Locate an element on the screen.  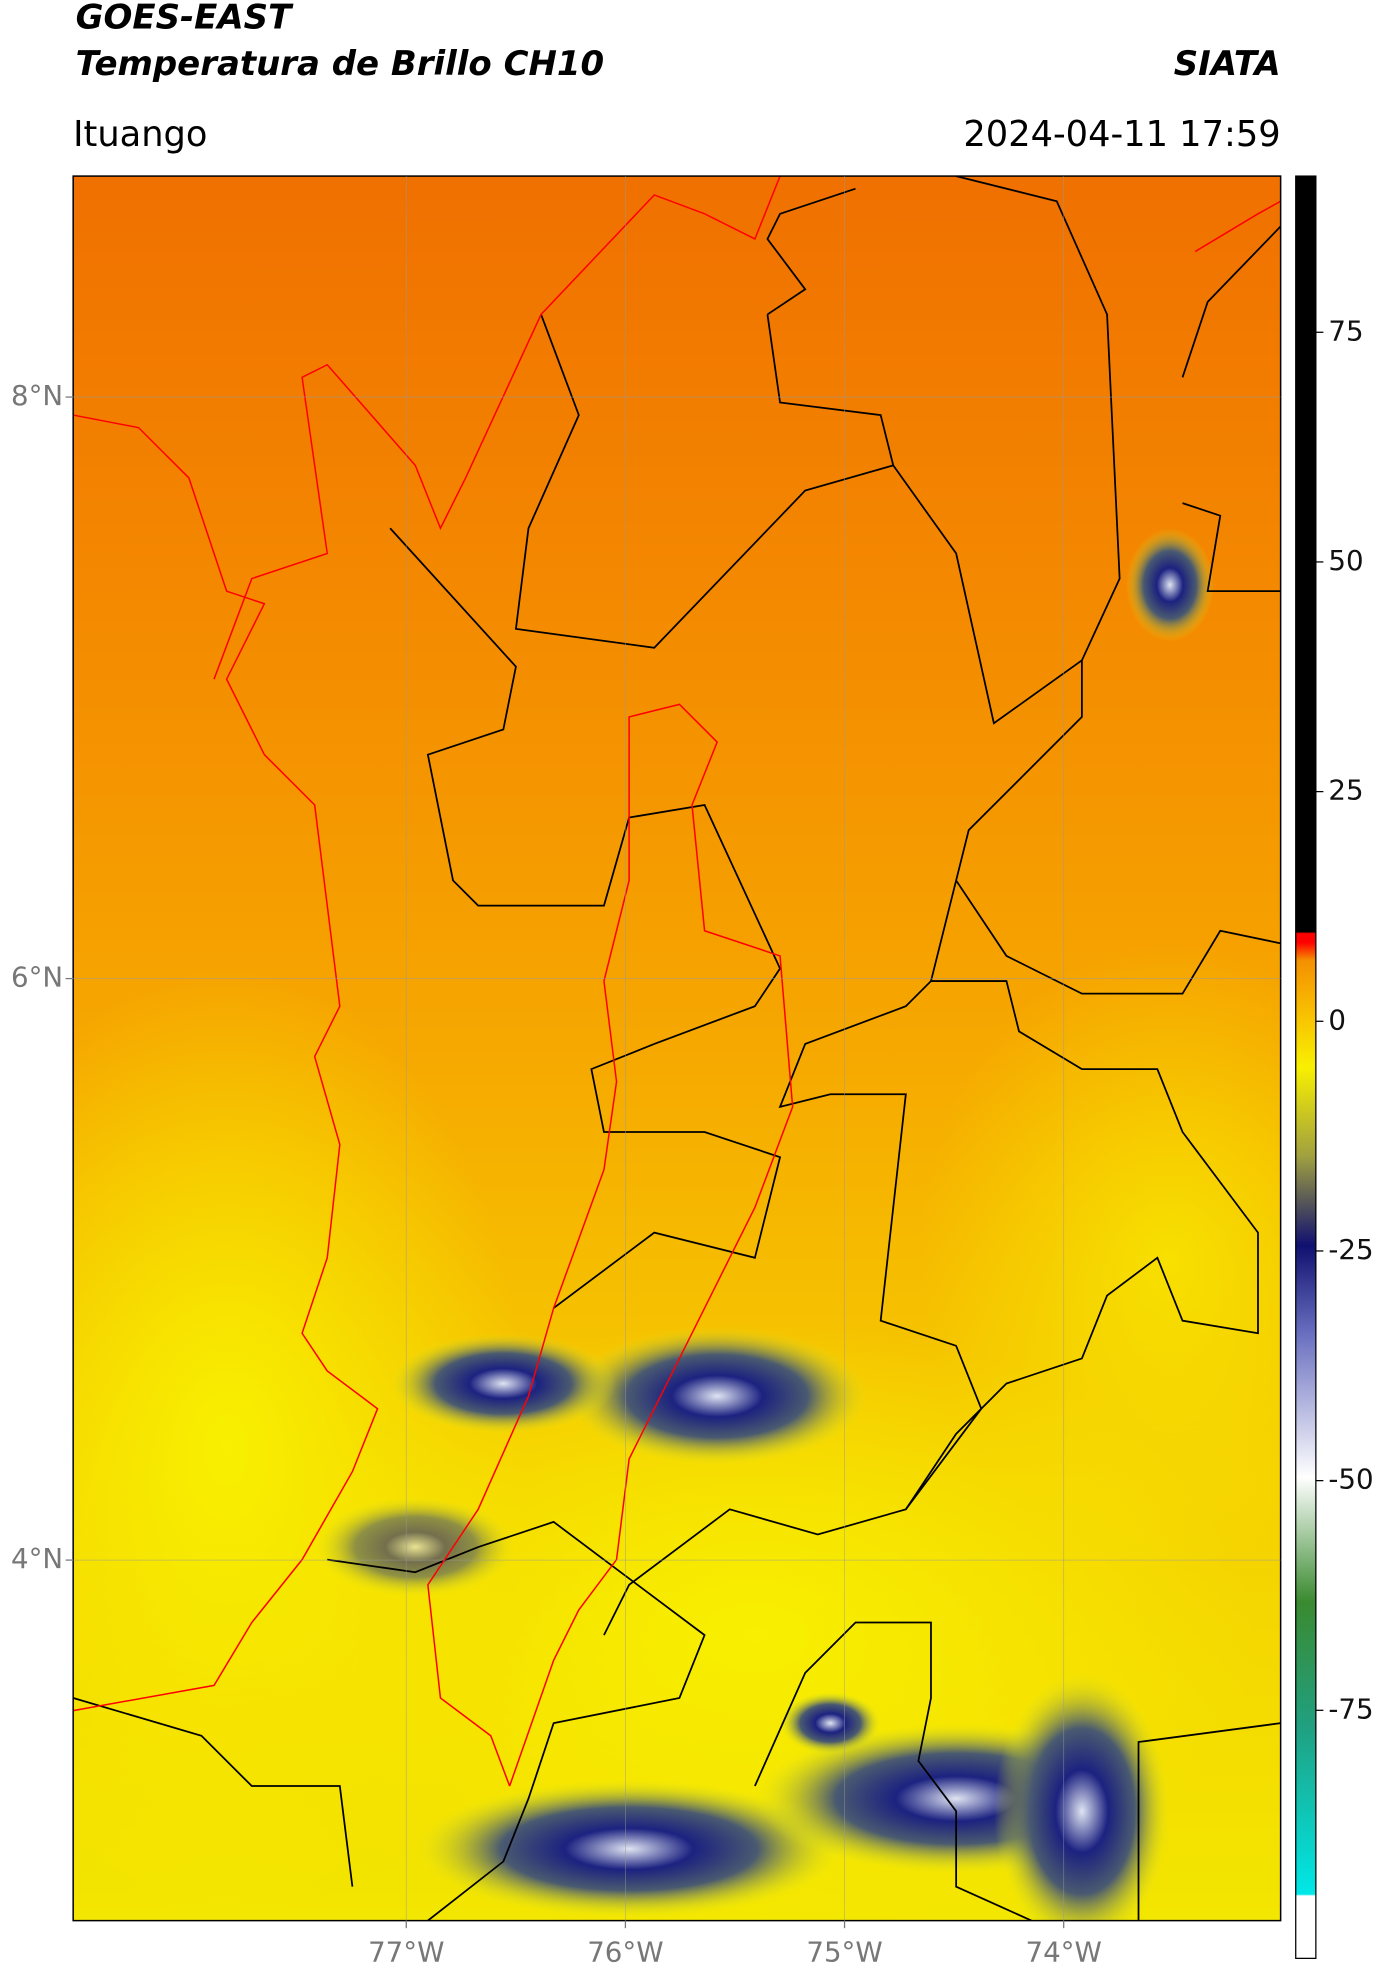
colorbar-tick-label: -50 is located at coordinates (1350, 1479).